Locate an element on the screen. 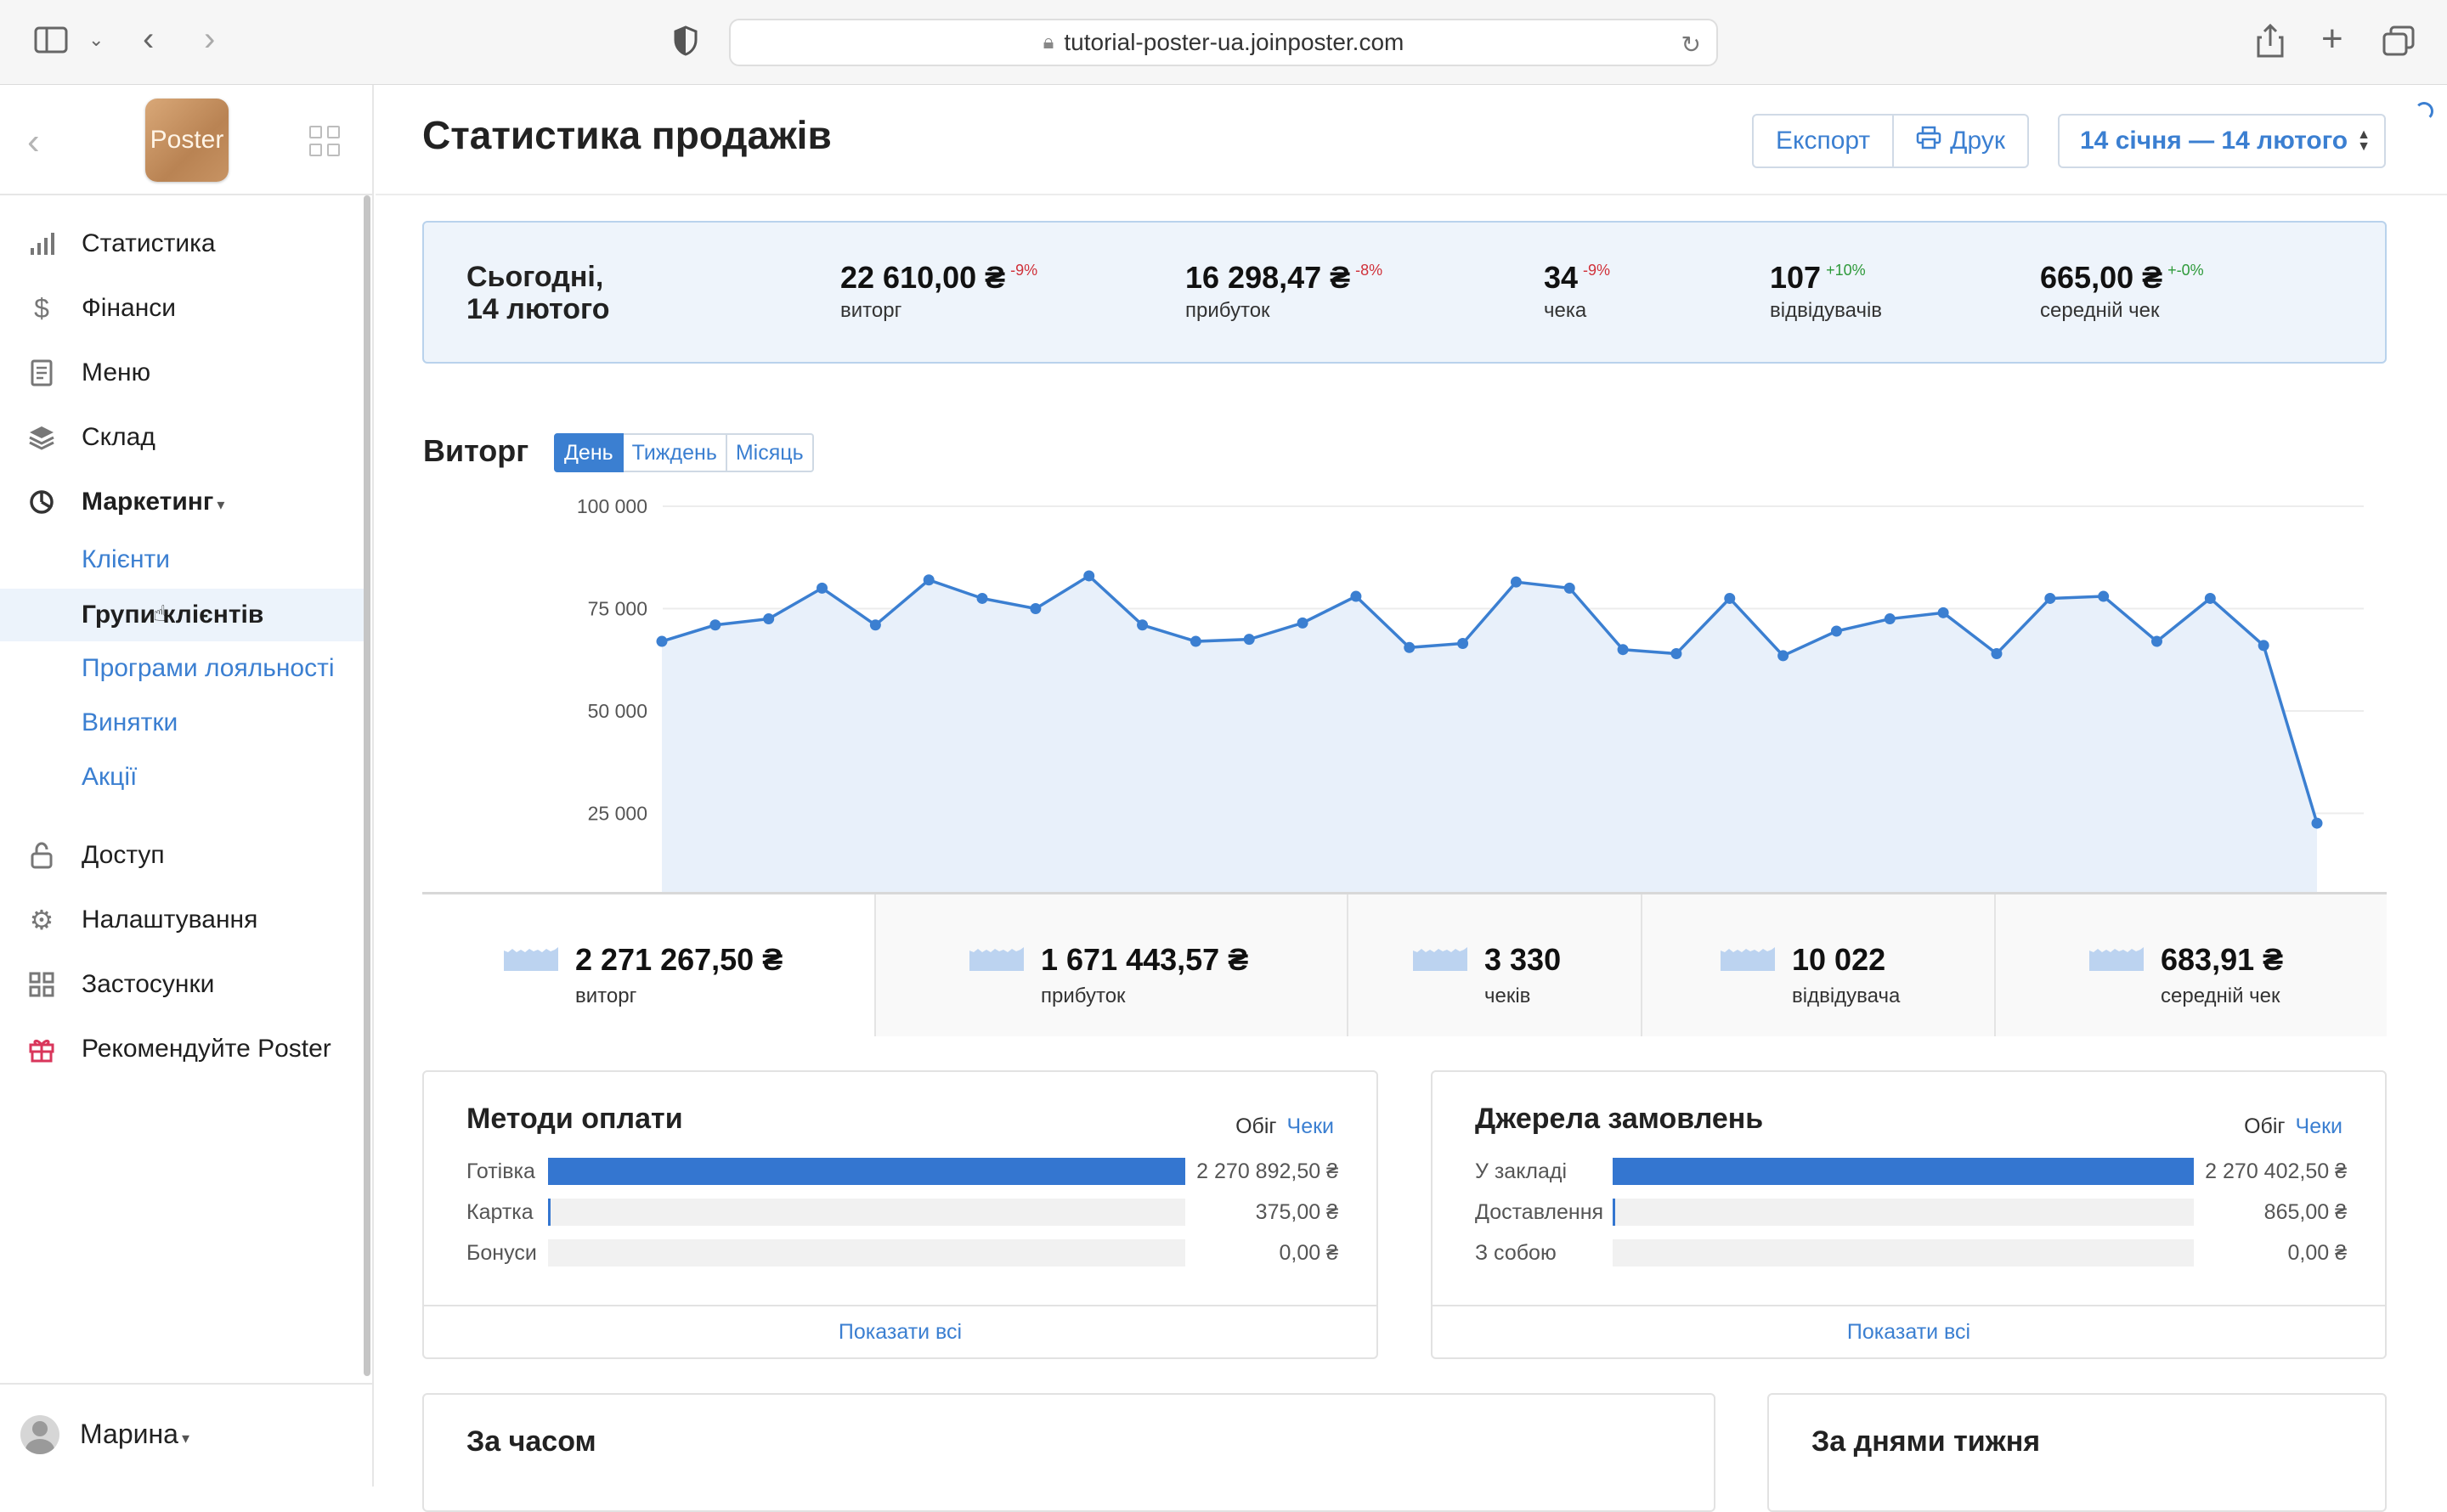 This screenshot has height=1512, width=2447. card-title: За днями тижня is located at coordinates (1926, 1441).